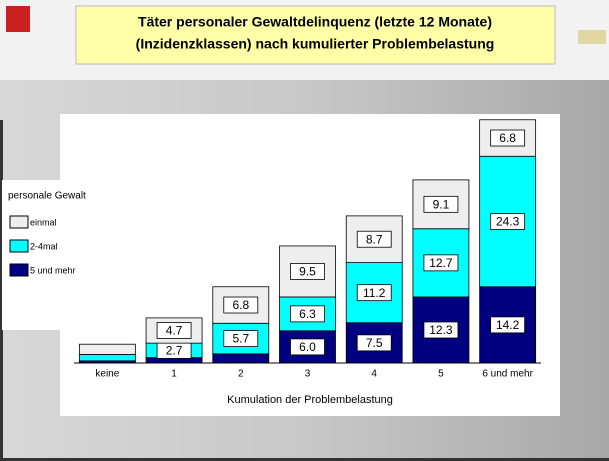 This screenshot has width=609, height=461. I want to click on value-label: 8.7, so click(374, 239).